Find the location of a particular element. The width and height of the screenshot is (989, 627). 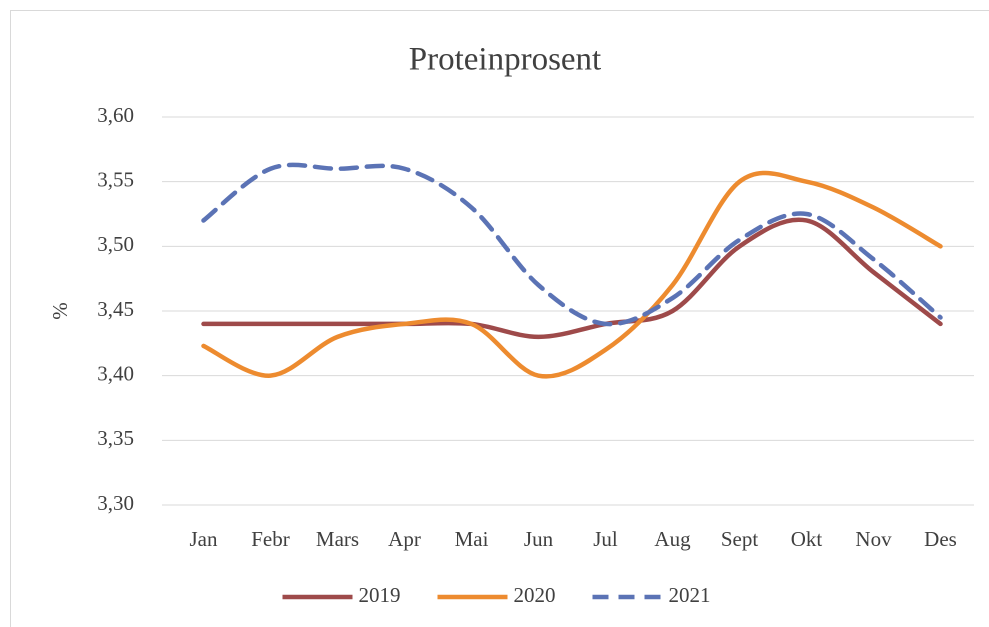

chart-title: Proteinprosent is located at coordinates (505, 60).